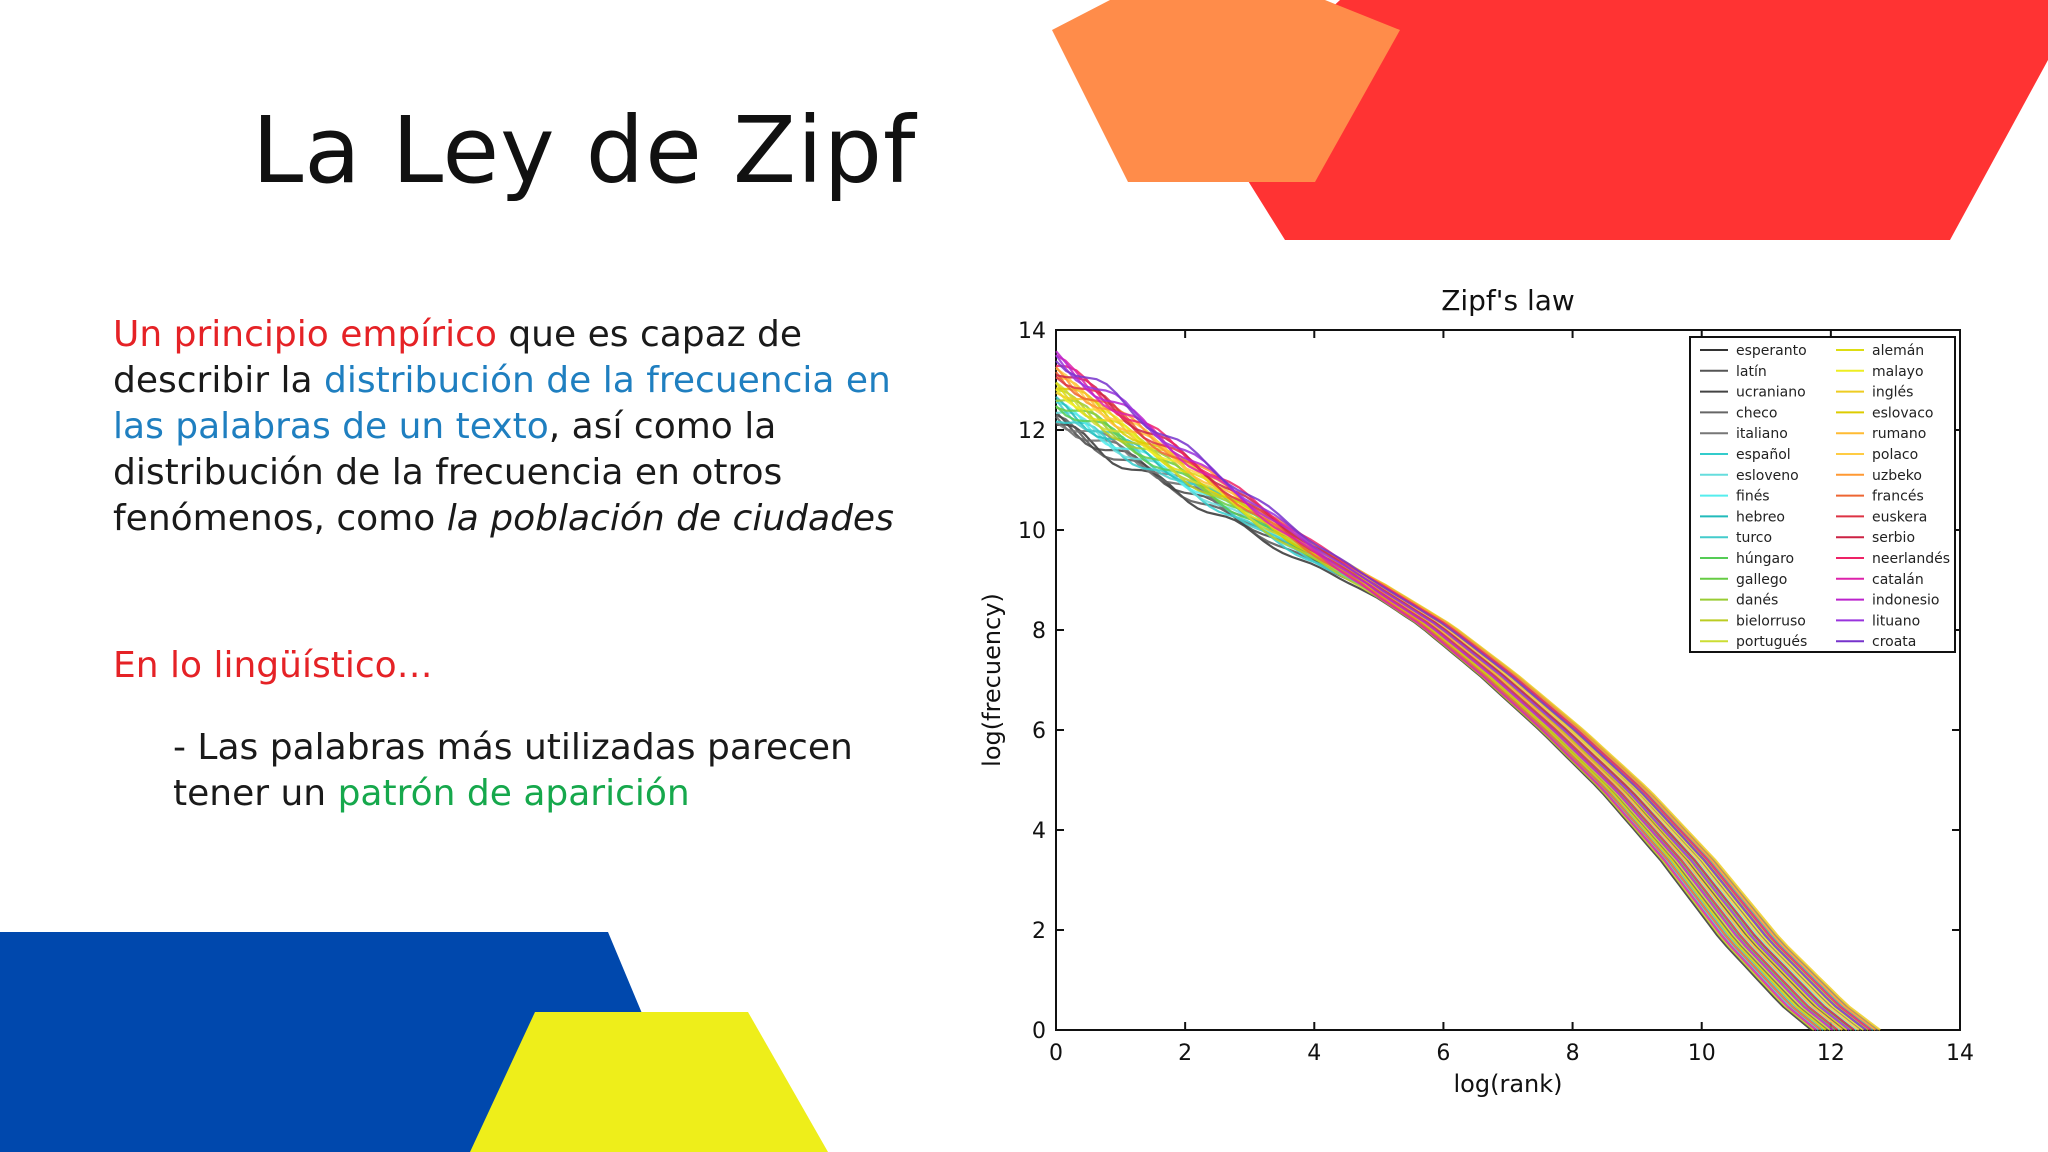 The height and width of the screenshot is (1152, 2048). What do you see at coordinates (1763, 455) in the screenshot?
I see `legend-entry: español` at bounding box center [1763, 455].